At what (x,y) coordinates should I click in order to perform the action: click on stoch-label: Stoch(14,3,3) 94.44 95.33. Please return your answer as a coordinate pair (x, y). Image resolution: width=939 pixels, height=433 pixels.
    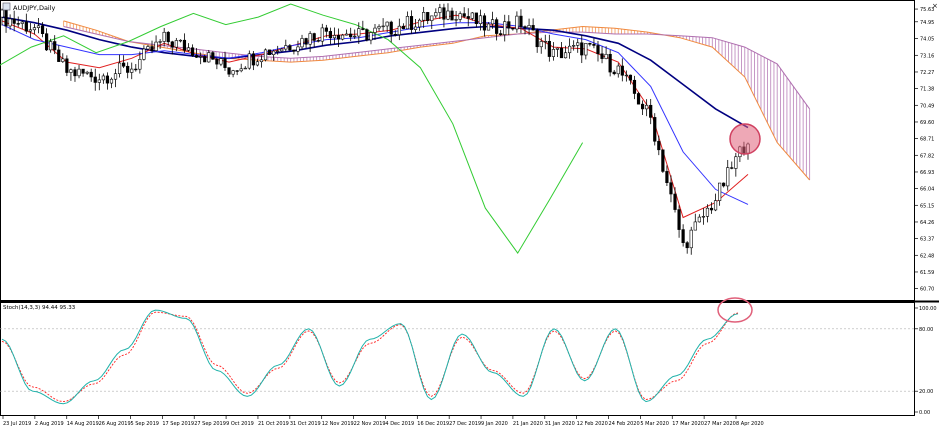
    Looking at the image, I should click on (39, 308).